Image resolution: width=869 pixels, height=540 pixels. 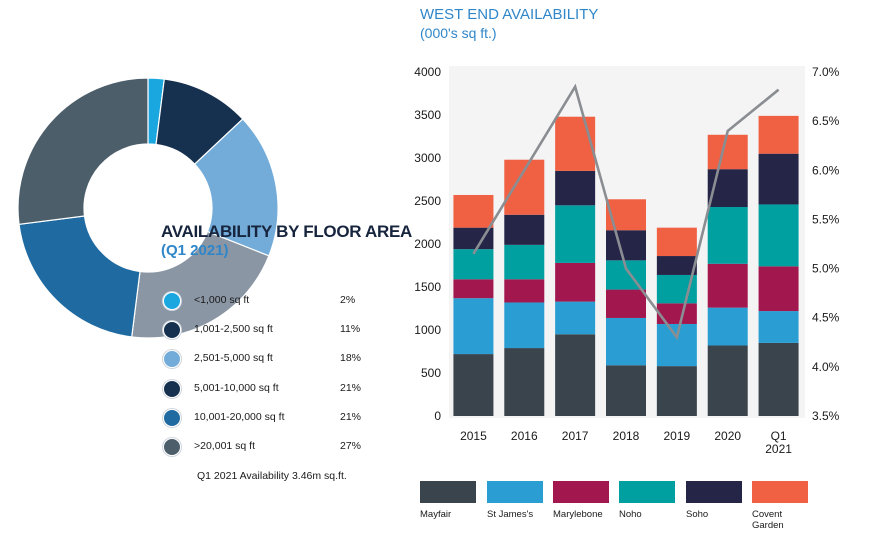 I want to click on legend-value: 2%, so click(x=348, y=300).